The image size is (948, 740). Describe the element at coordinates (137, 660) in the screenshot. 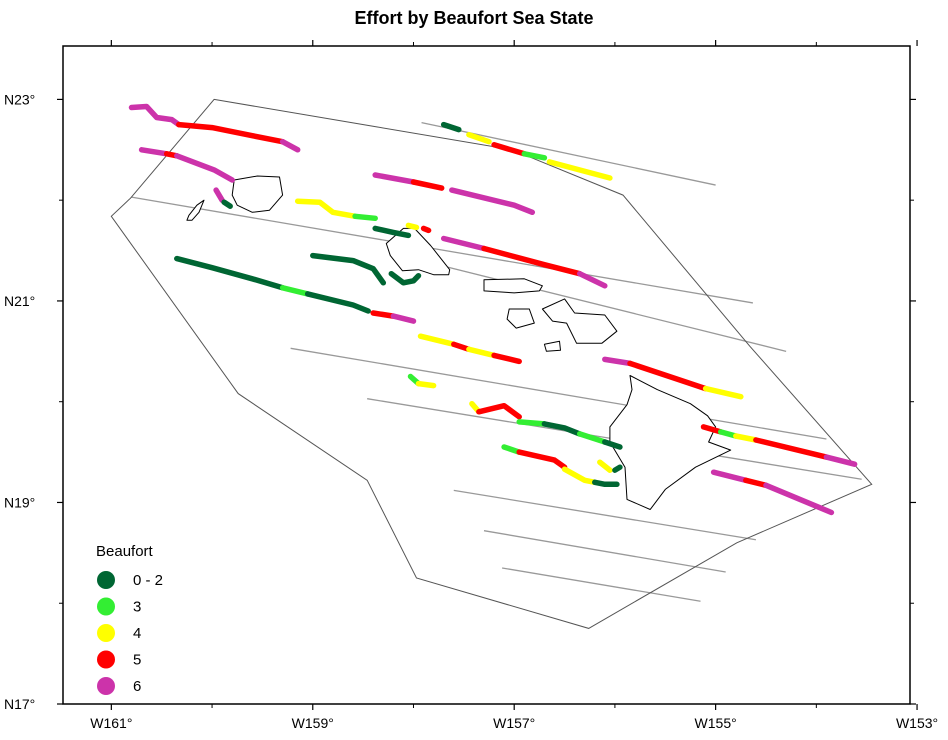

I see `legend-label: 5` at that location.